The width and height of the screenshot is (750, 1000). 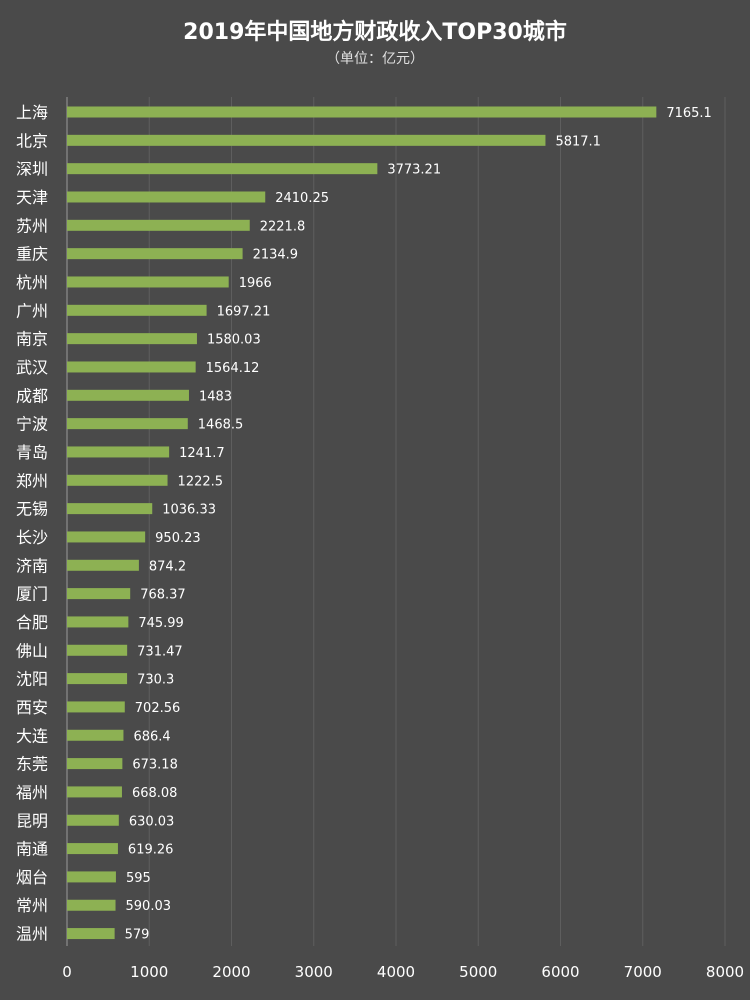 What do you see at coordinates (155, 793) in the screenshot?
I see `data-label: 668.08` at bounding box center [155, 793].